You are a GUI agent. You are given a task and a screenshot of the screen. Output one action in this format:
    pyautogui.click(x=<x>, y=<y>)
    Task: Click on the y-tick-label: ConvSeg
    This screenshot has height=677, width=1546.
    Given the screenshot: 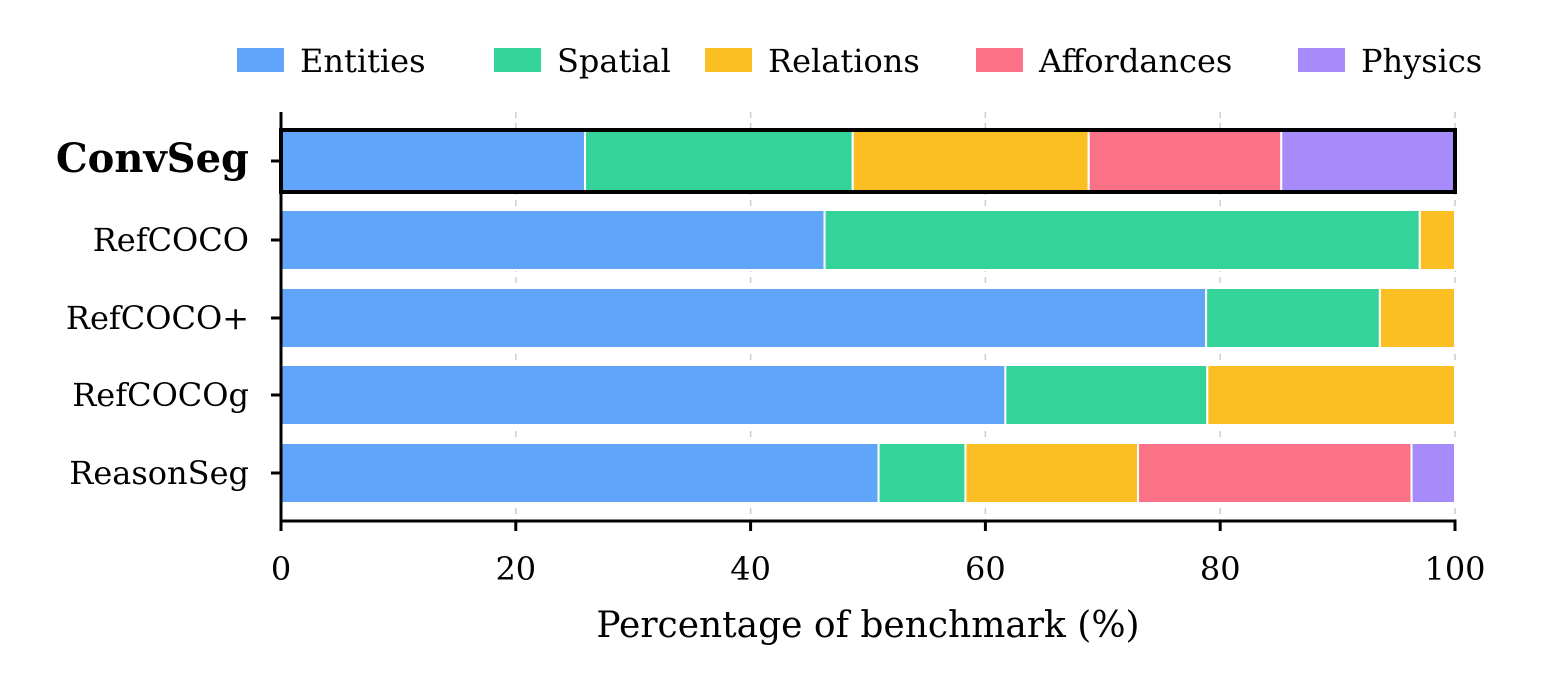 What is the action you would take?
    pyautogui.click(x=152, y=158)
    